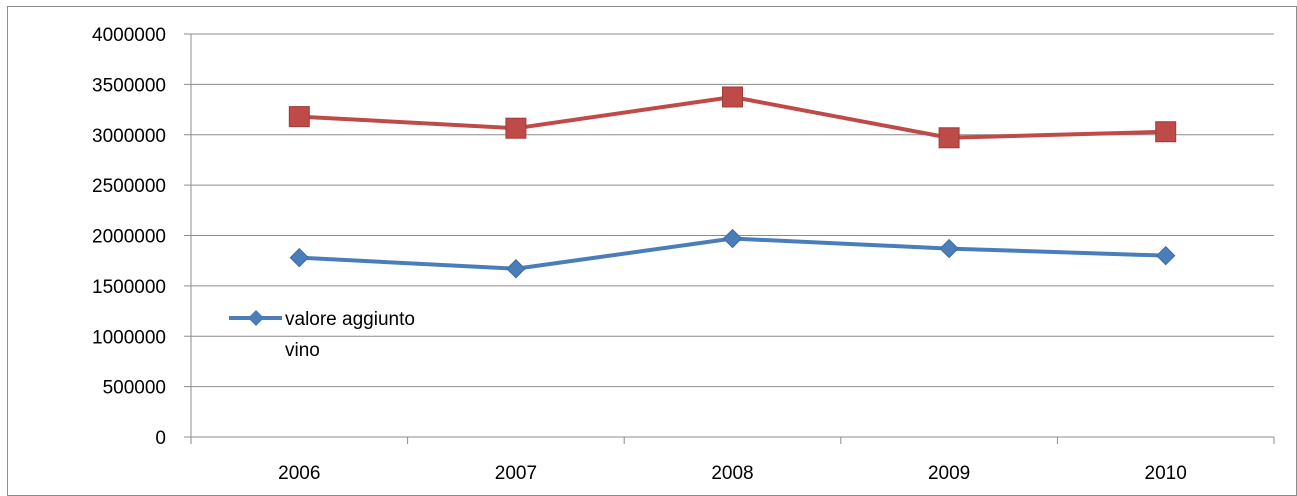  I want to click on legend-marker-diamond, so click(256, 318).